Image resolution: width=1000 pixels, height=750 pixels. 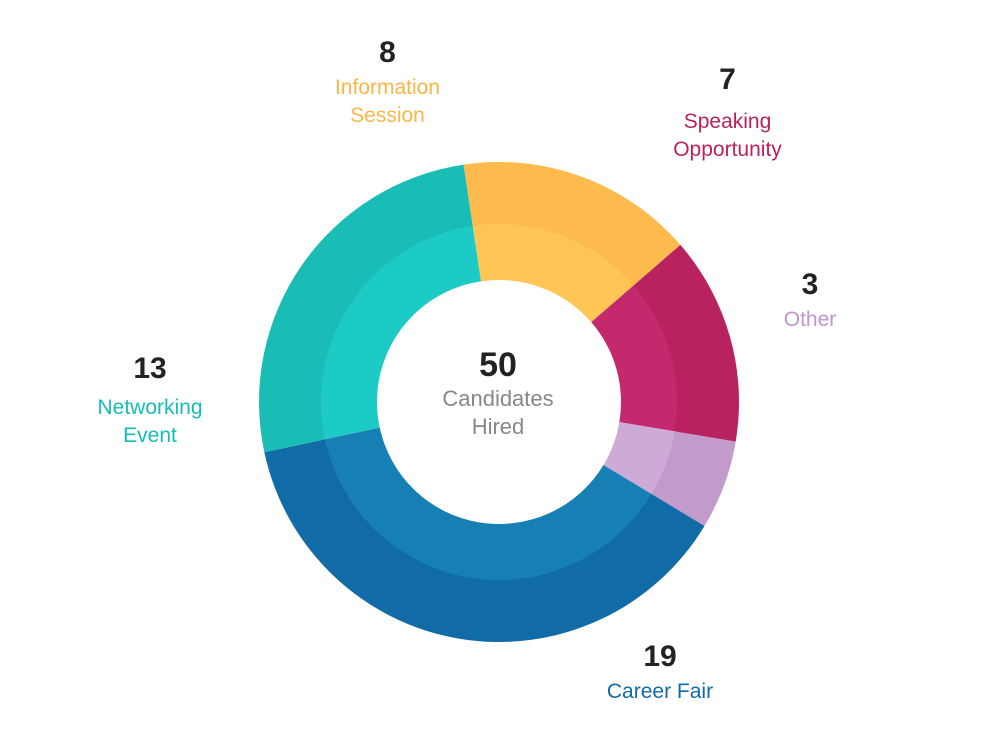 I want to click on center-summary: 50 Candidates Hired, so click(x=498, y=393).